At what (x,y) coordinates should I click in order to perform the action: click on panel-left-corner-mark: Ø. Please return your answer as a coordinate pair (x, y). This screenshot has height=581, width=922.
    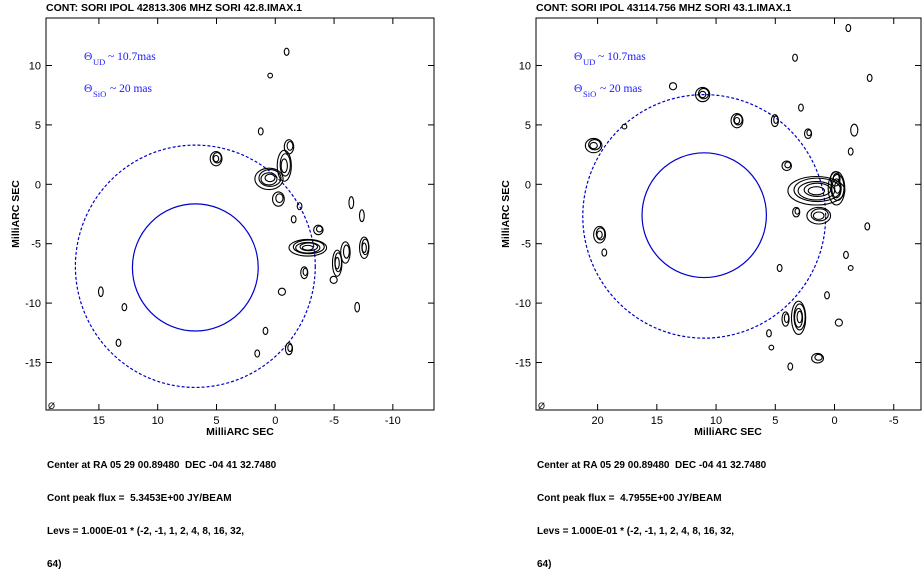
    Looking at the image, I should click on (51, 406).